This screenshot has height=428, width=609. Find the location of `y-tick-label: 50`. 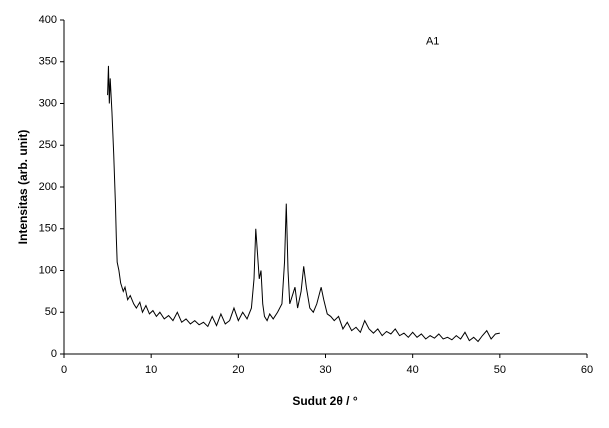

y-tick-label: 50 is located at coordinates (51, 312).